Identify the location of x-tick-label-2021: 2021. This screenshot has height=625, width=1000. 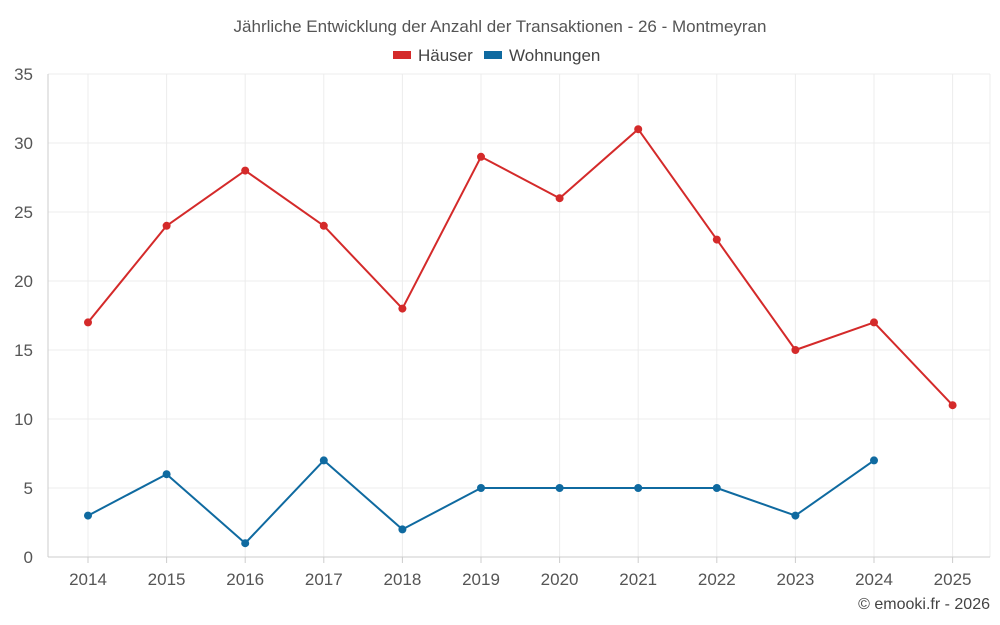
(638, 579).